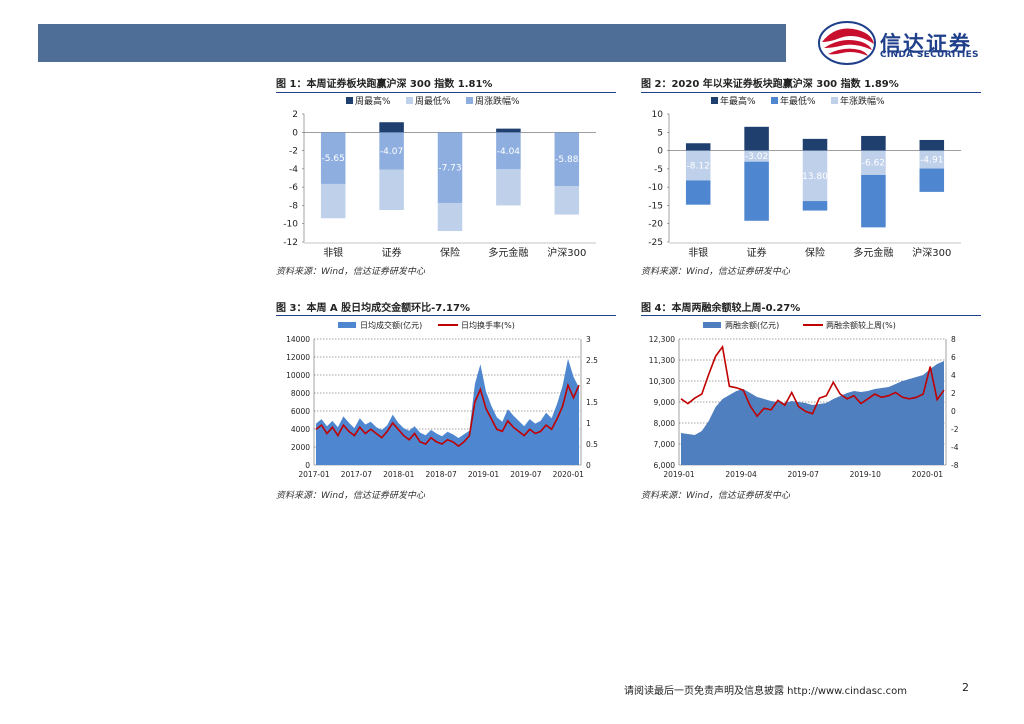 The width and height of the screenshot is (1024, 724). I want to click on fig2-ytick-label: -25, so click(655, 243).